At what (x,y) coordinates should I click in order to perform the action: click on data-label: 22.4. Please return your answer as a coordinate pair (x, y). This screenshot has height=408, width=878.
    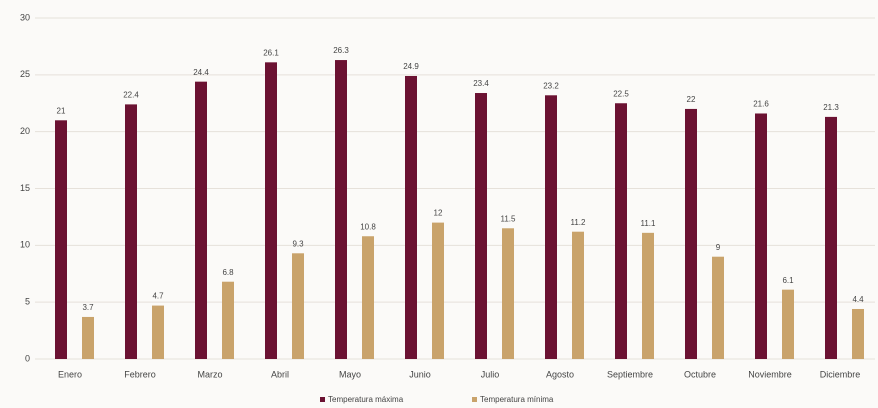
    Looking at the image, I should click on (131, 94).